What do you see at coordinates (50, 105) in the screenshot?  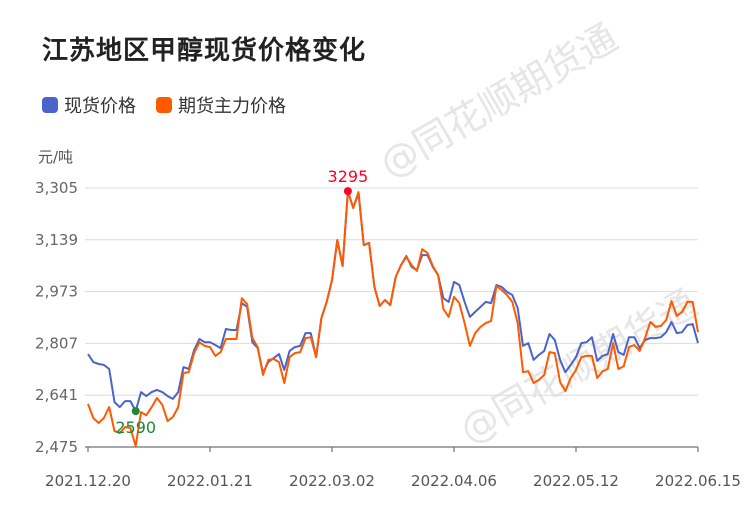 I see `legend-swatch-spot` at bounding box center [50, 105].